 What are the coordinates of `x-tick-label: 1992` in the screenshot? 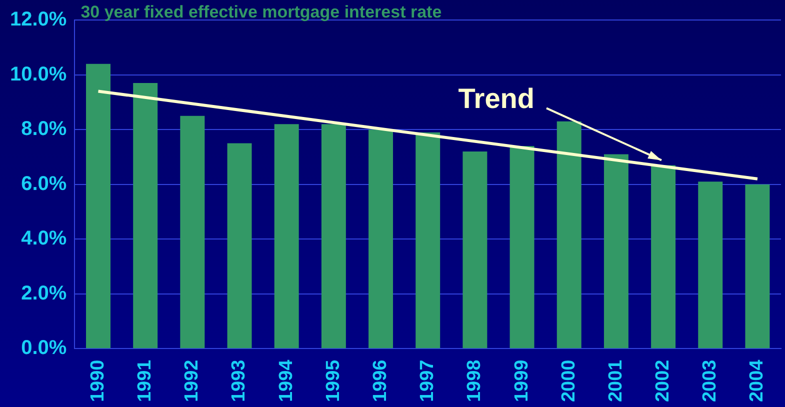 It's located at (192, 381).